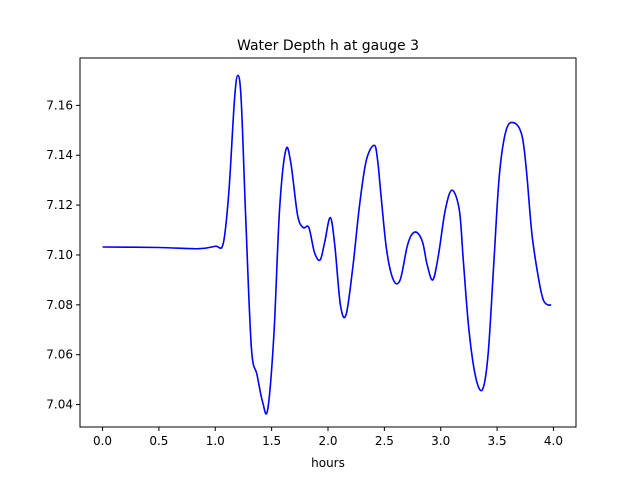 This screenshot has height=480, width=640. I want to click on x-tick-label: 3.5, so click(497, 441).